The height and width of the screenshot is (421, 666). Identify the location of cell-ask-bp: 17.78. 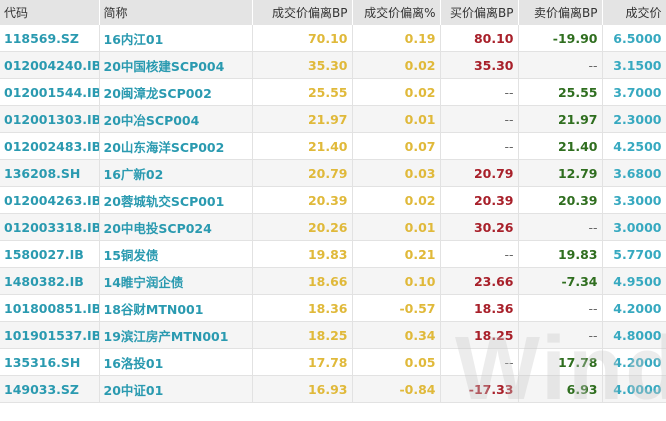
(560, 362).